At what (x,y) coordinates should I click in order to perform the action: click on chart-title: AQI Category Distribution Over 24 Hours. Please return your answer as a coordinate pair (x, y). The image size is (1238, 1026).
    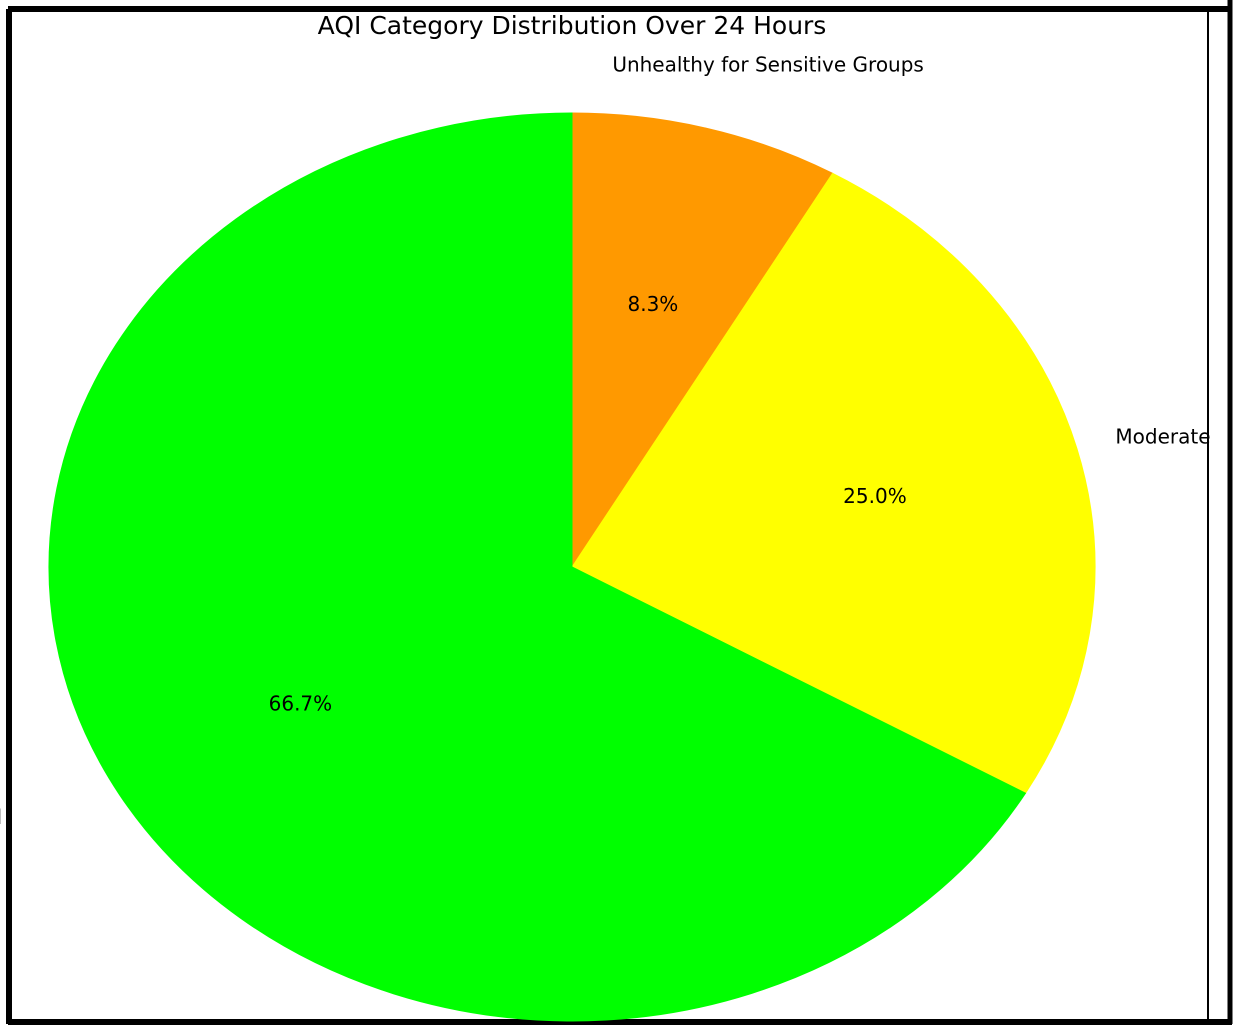
    Looking at the image, I should click on (572, 25).